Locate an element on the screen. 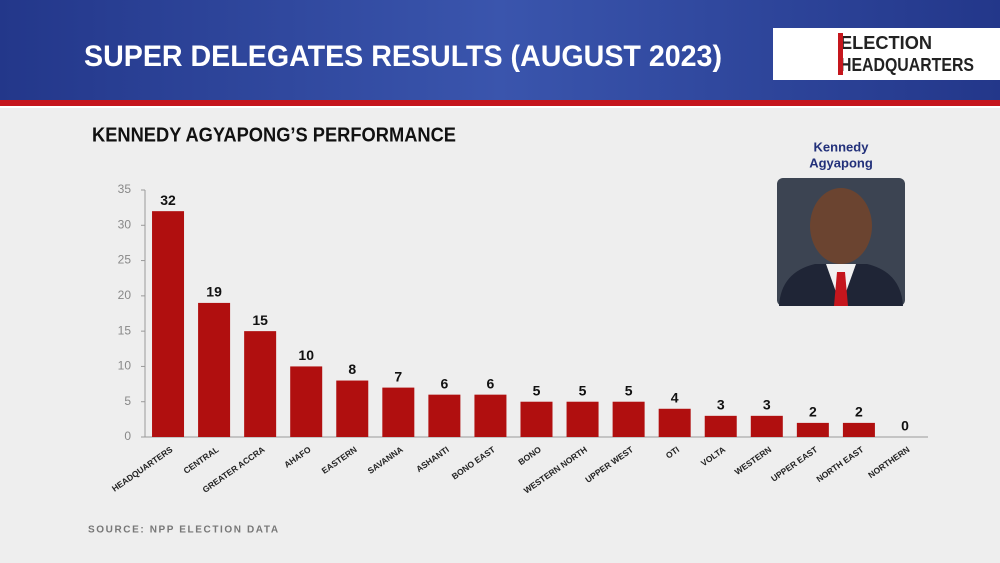 This screenshot has height=563, width=1000. y-tick-label: 5 is located at coordinates (127, 401).